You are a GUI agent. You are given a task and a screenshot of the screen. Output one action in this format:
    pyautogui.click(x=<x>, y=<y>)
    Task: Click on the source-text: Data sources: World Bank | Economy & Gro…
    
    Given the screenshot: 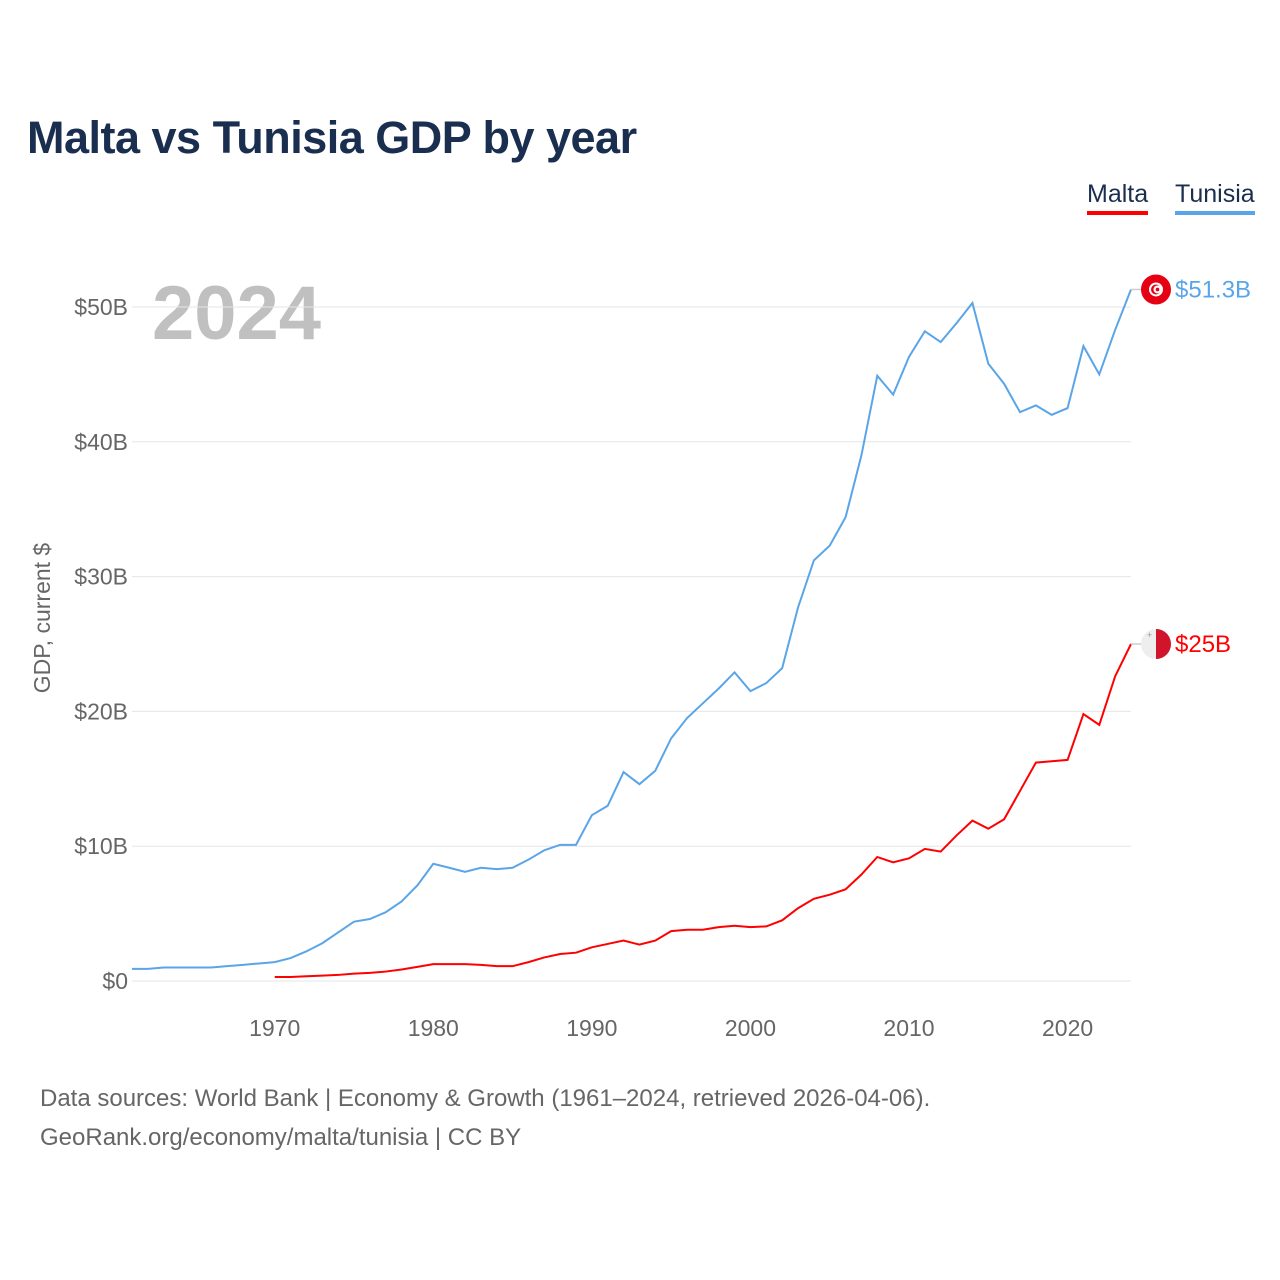 What is the action you would take?
    pyautogui.click(x=485, y=1098)
    